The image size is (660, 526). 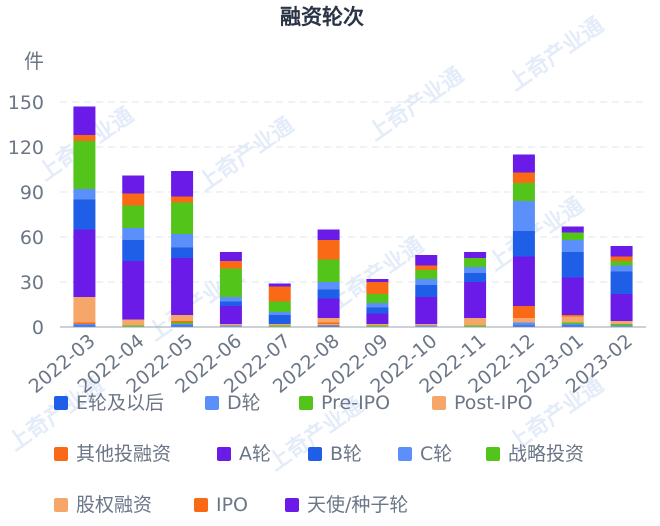 I want to click on watermark-text: 上奇产业通, so click(x=415, y=104).